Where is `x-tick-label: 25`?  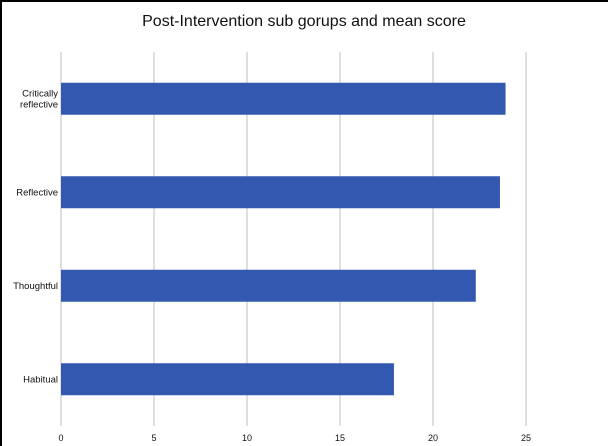 x-tick-label: 25 is located at coordinates (526, 438).